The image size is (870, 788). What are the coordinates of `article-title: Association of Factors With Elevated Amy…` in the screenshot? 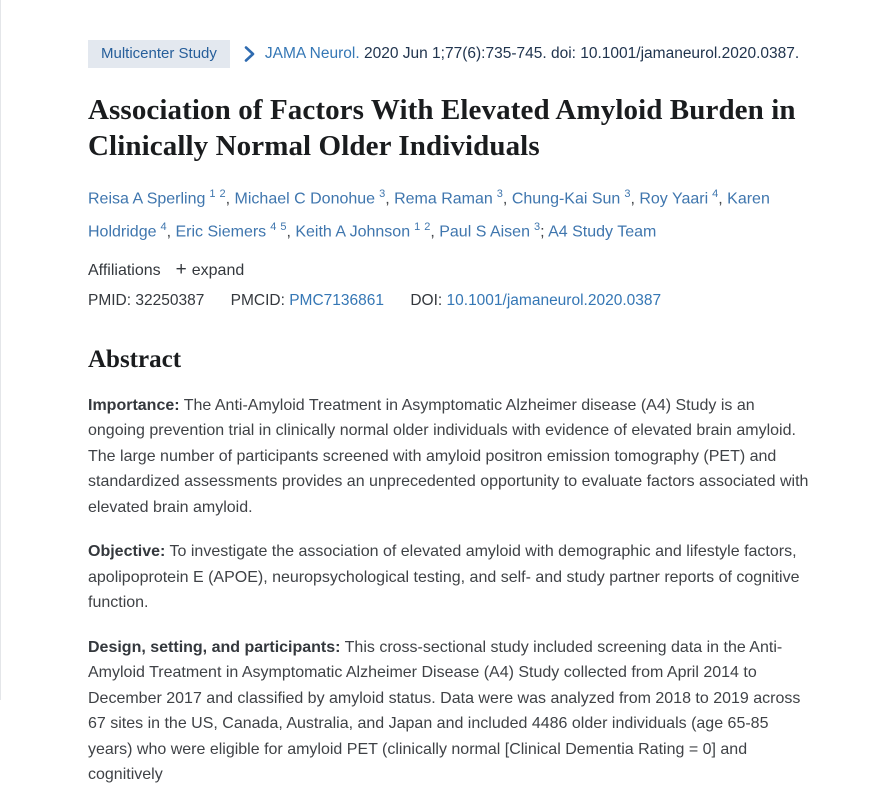 It's located at (442, 128).